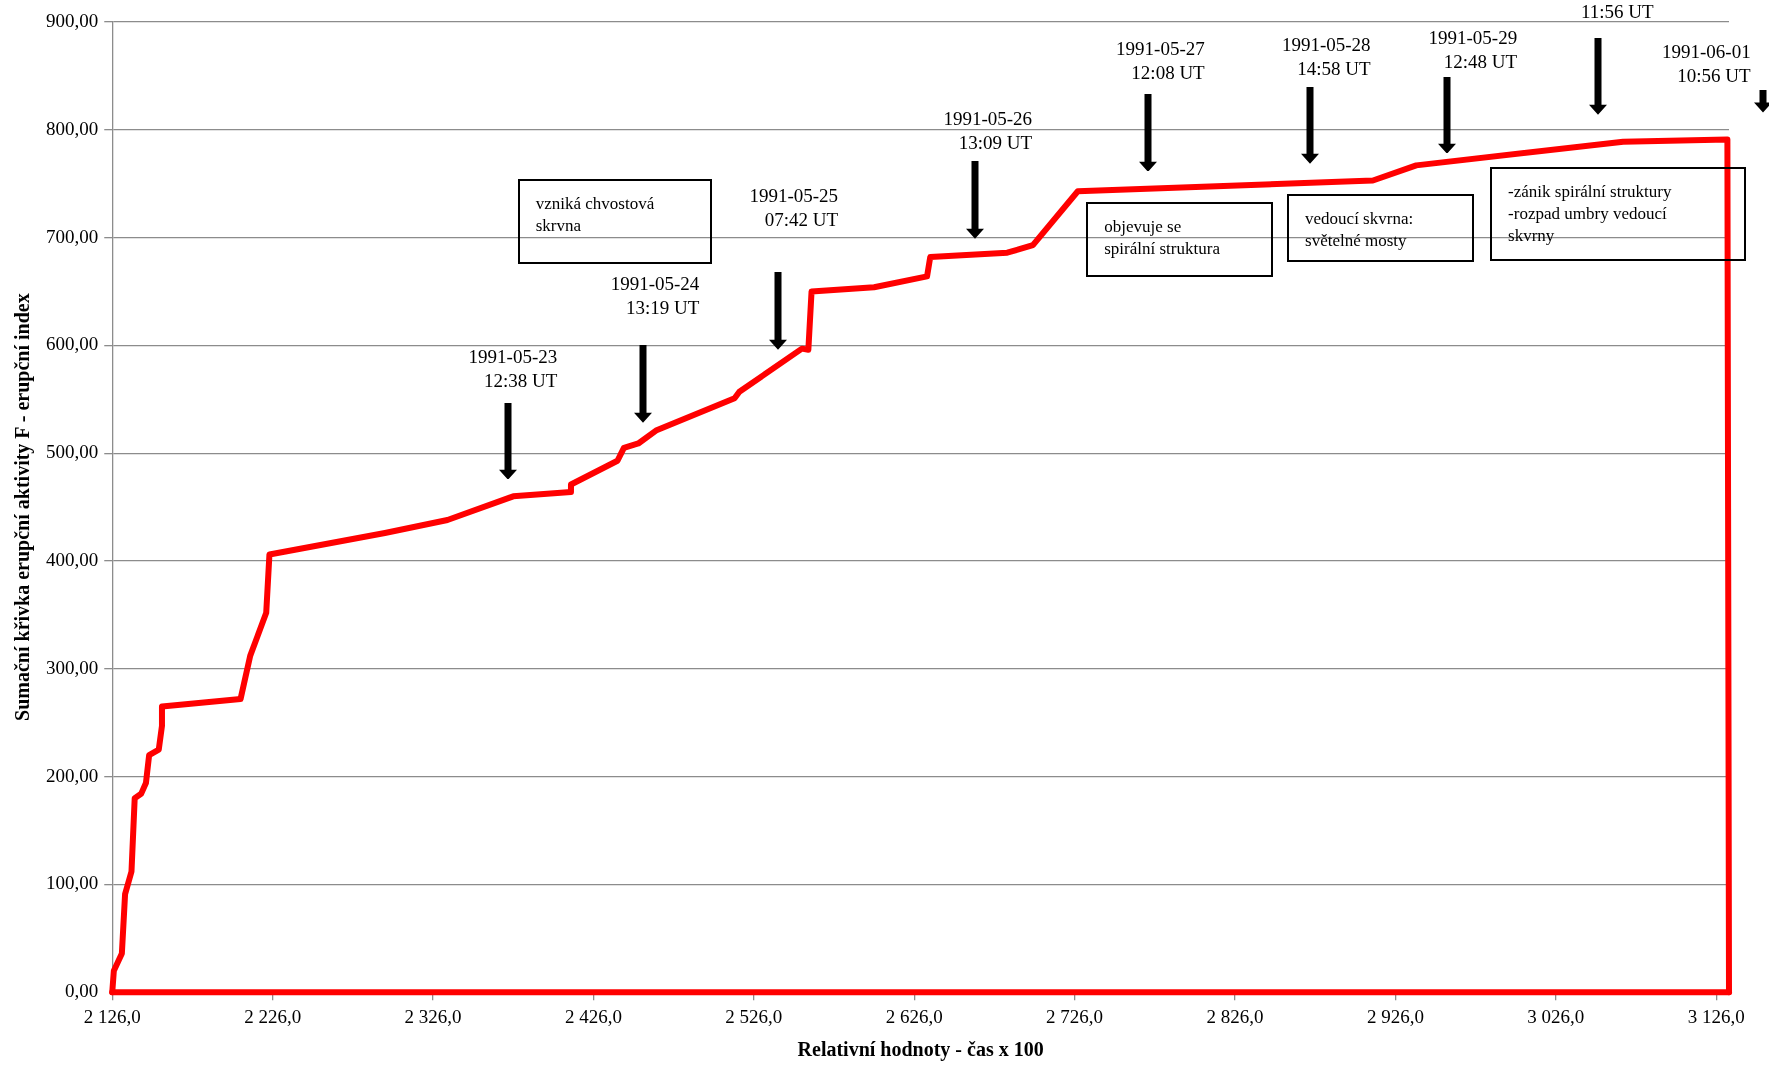 The height and width of the screenshot is (1075, 1769). What do you see at coordinates (433, 1016) in the screenshot?
I see `x-tick-label: 2 326,0` at bounding box center [433, 1016].